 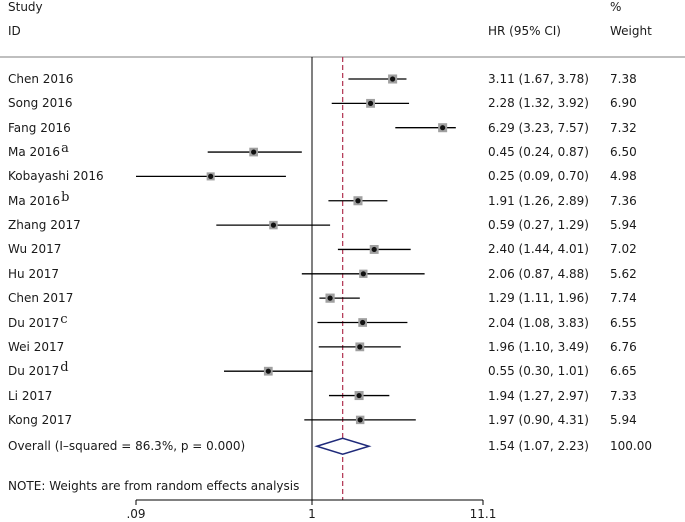 I want to click on study-label: Du 2017d, so click(x=38, y=370).